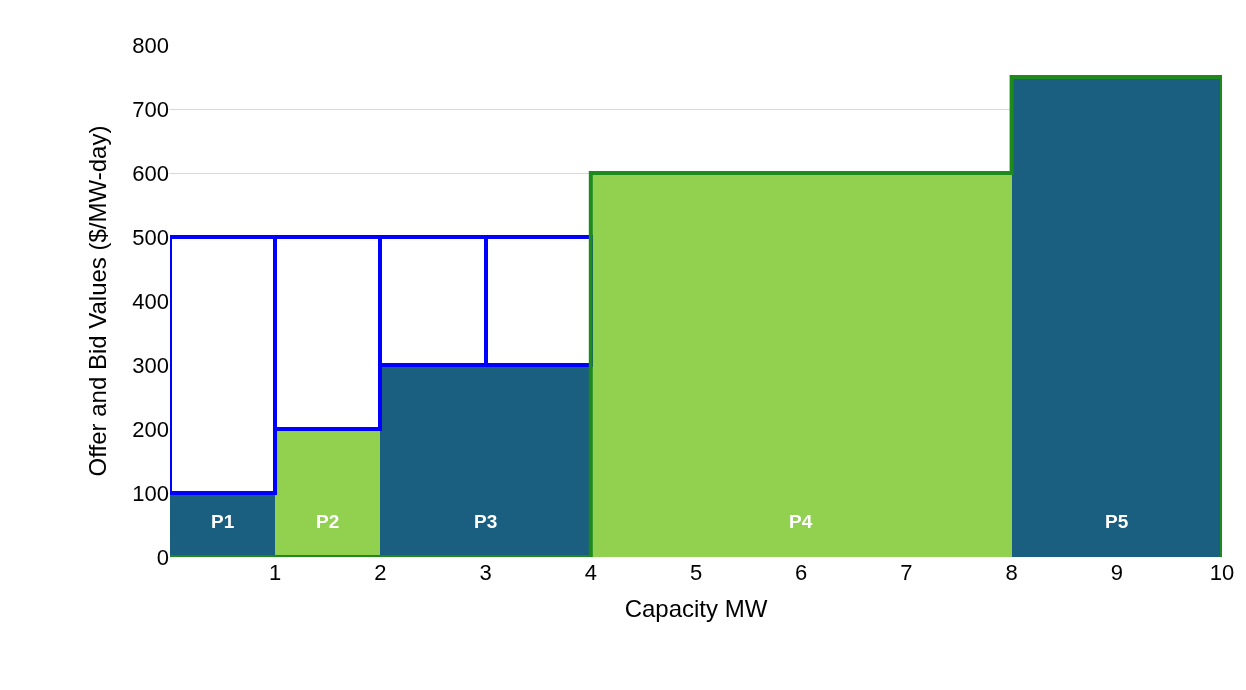 The height and width of the screenshot is (690, 1246). I want to click on y-tick-label: 200, so click(150, 429).